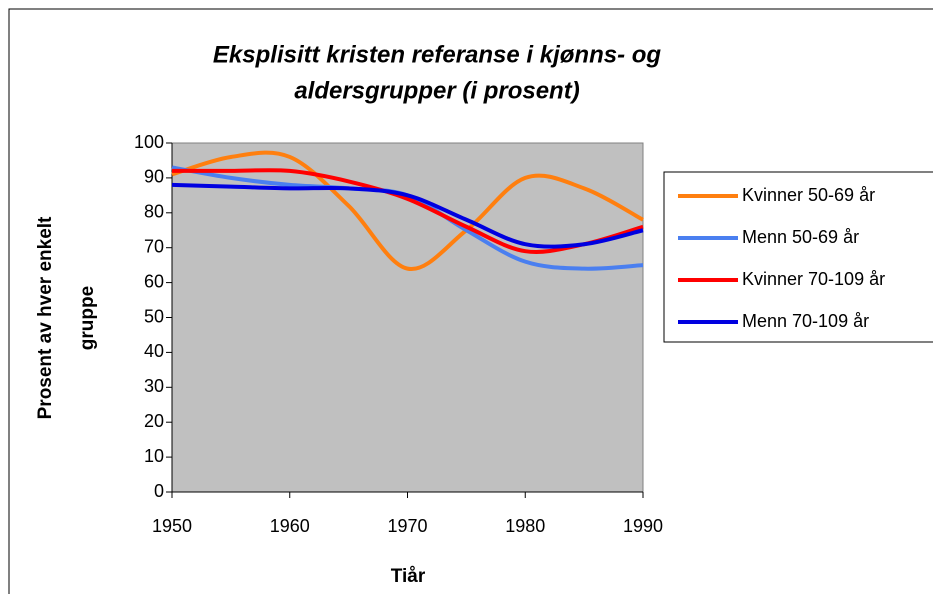  Describe the element at coordinates (813, 279) in the screenshot. I see `legend-label: Kvinner 70-109 år` at that location.